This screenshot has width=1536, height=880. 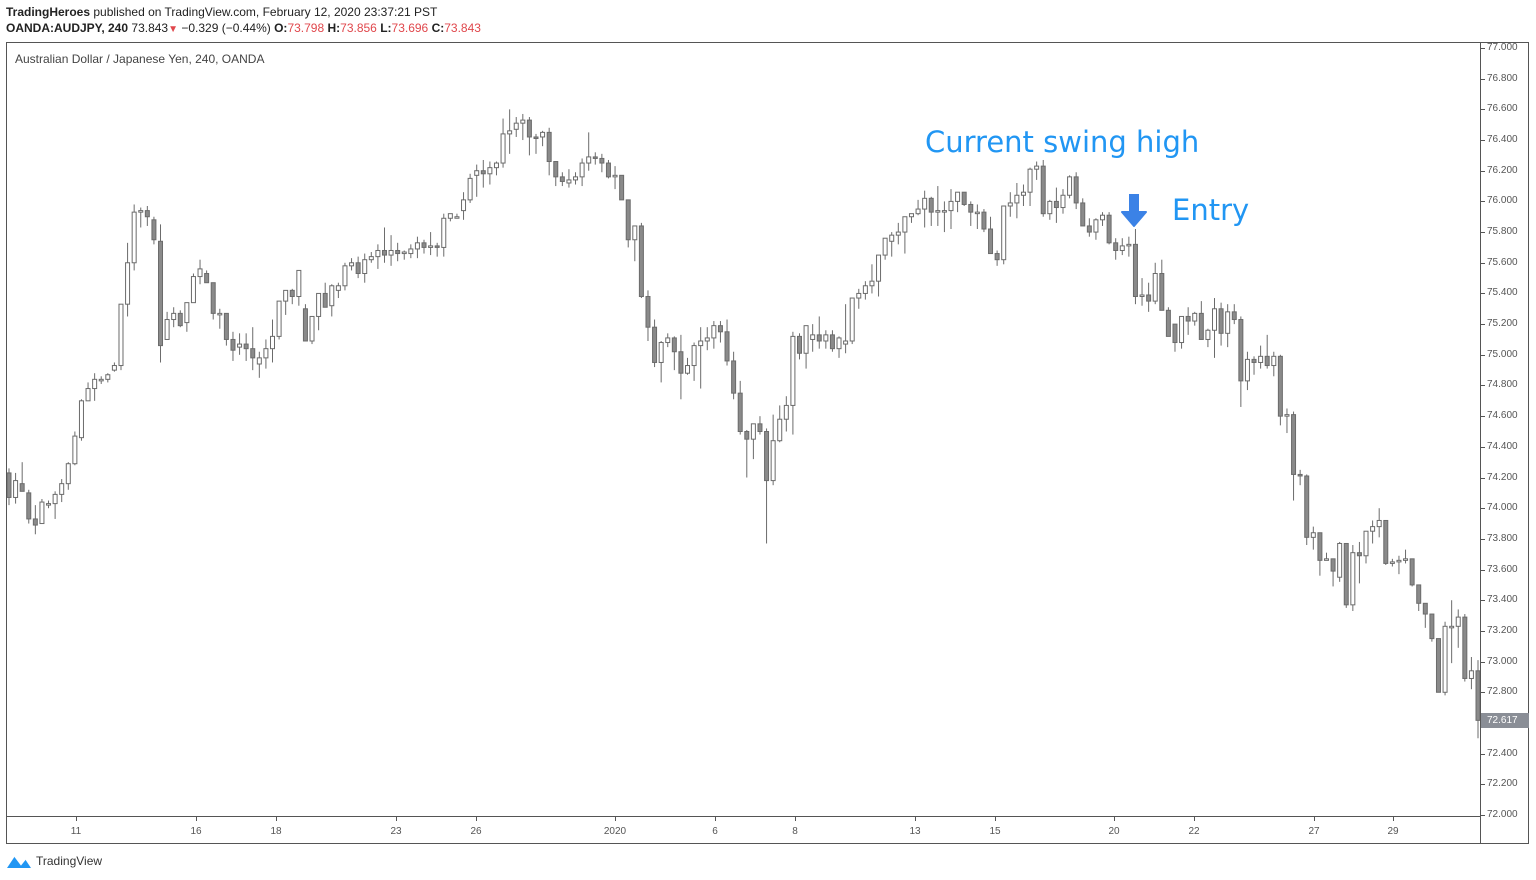 I want to click on price-tick-label: 72.400, so click(x=1502, y=753).